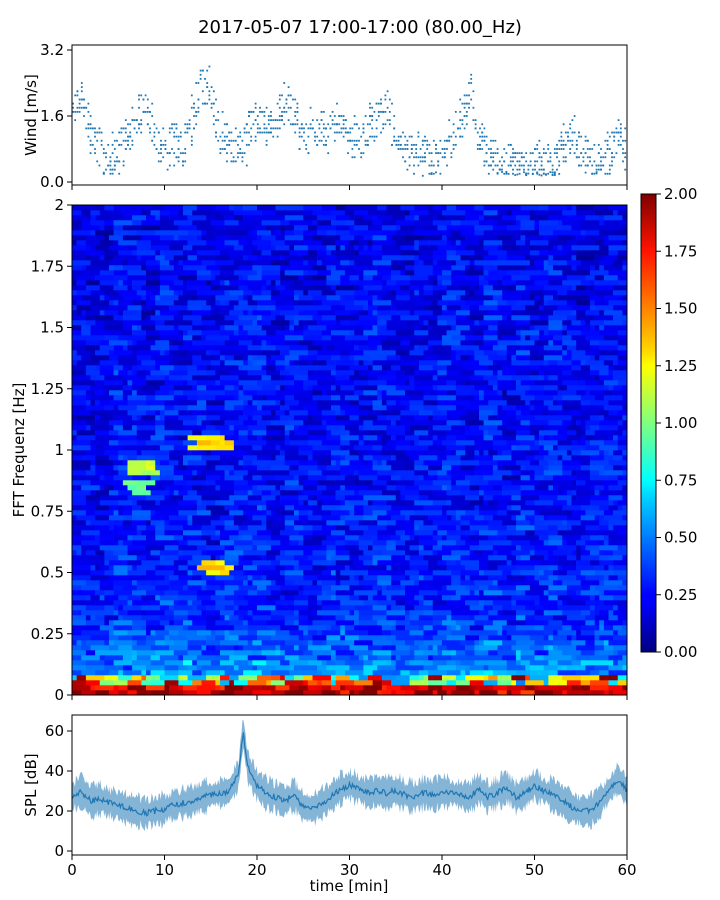 This screenshot has height=900, width=720. Describe the element at coordinates (52, 50) in the screenshot. I see `wind-y-tick-label: 3.2` at that location.